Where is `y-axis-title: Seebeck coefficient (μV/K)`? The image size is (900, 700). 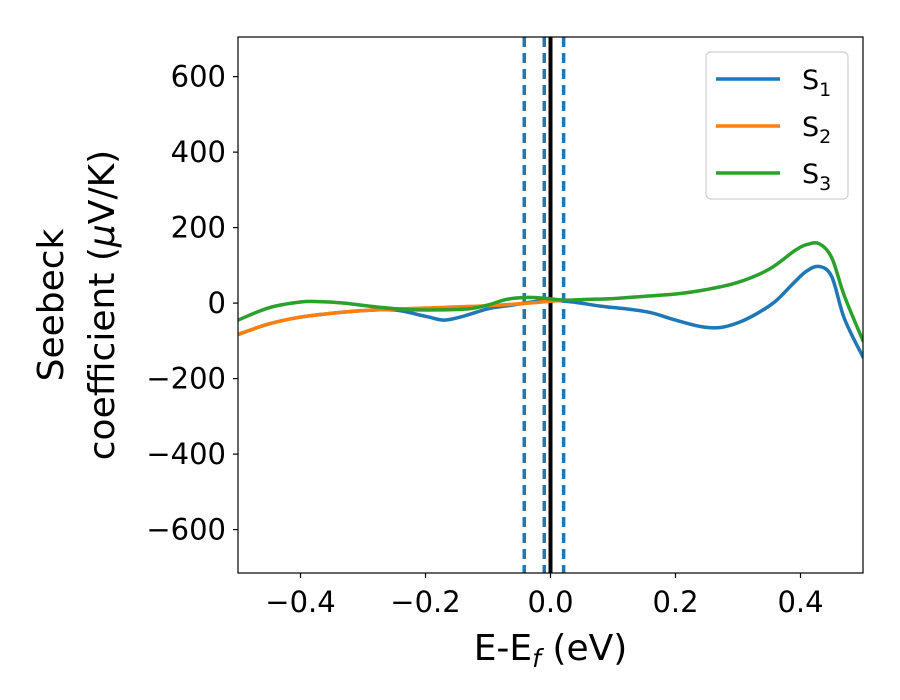
y-axis-title: Seebeck coefficient (μV/K) is located at coordinates (77, 305).